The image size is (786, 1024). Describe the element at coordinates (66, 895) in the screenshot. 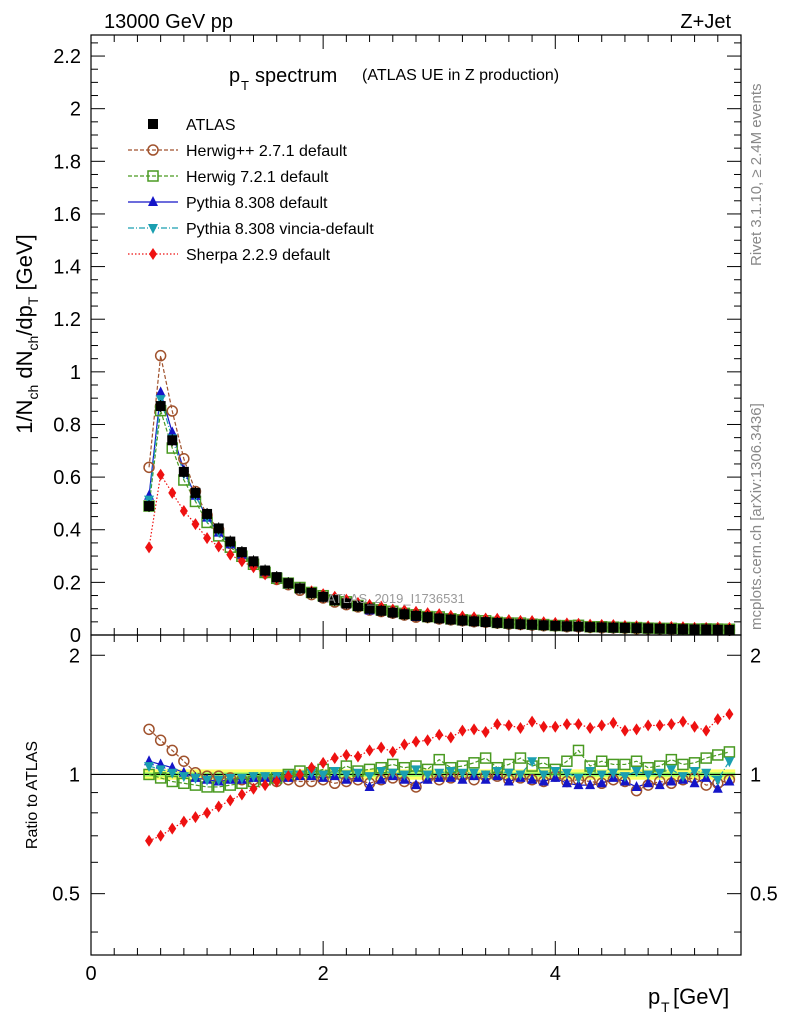

I see `ratio-y-tick-label: 0.5` at that location.